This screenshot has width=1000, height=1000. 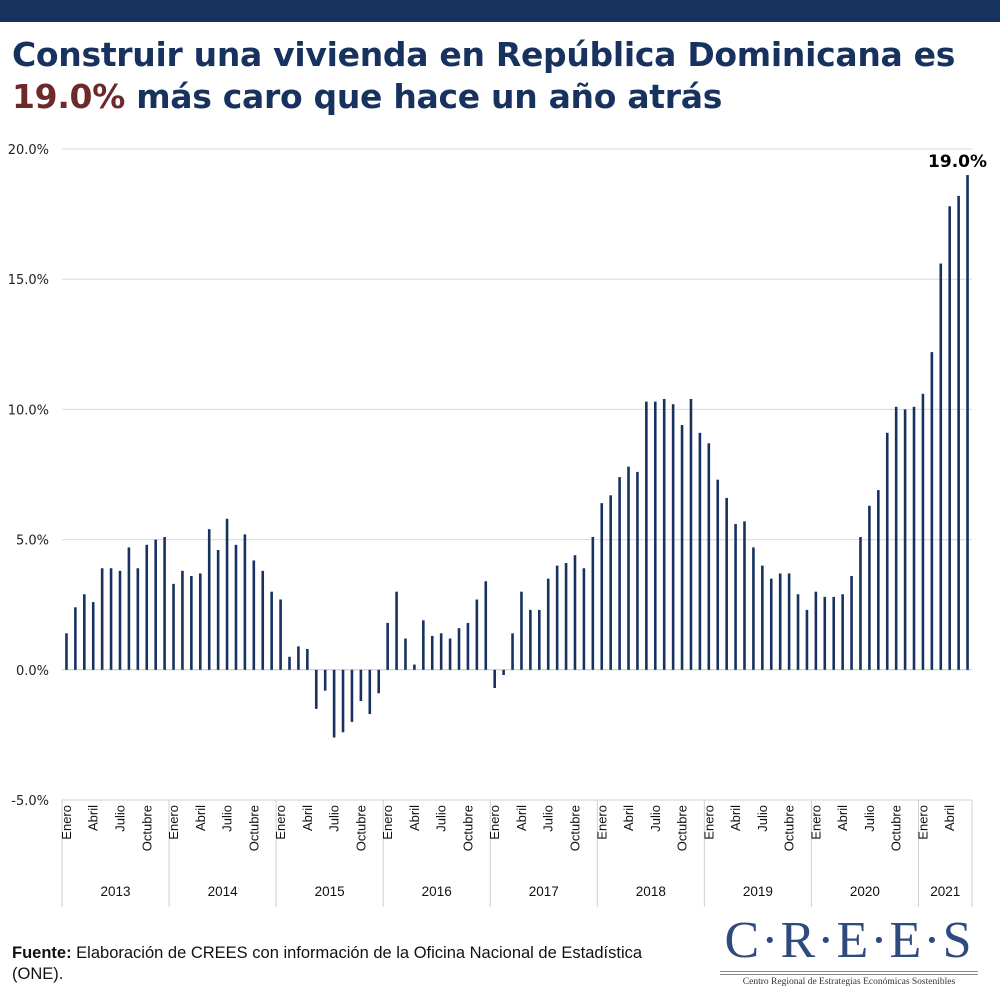 I want to click on annotations: 19.0%, so click(x=957, y=162).